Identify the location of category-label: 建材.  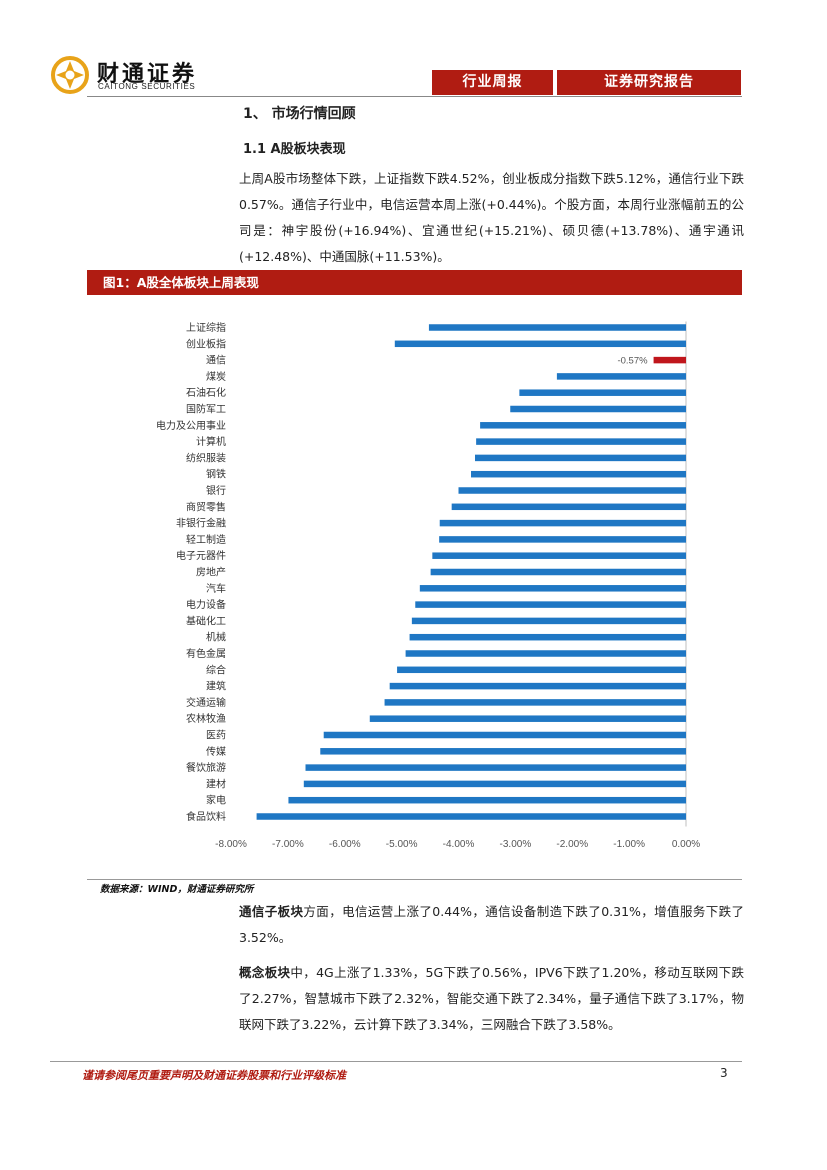
(216, 783).